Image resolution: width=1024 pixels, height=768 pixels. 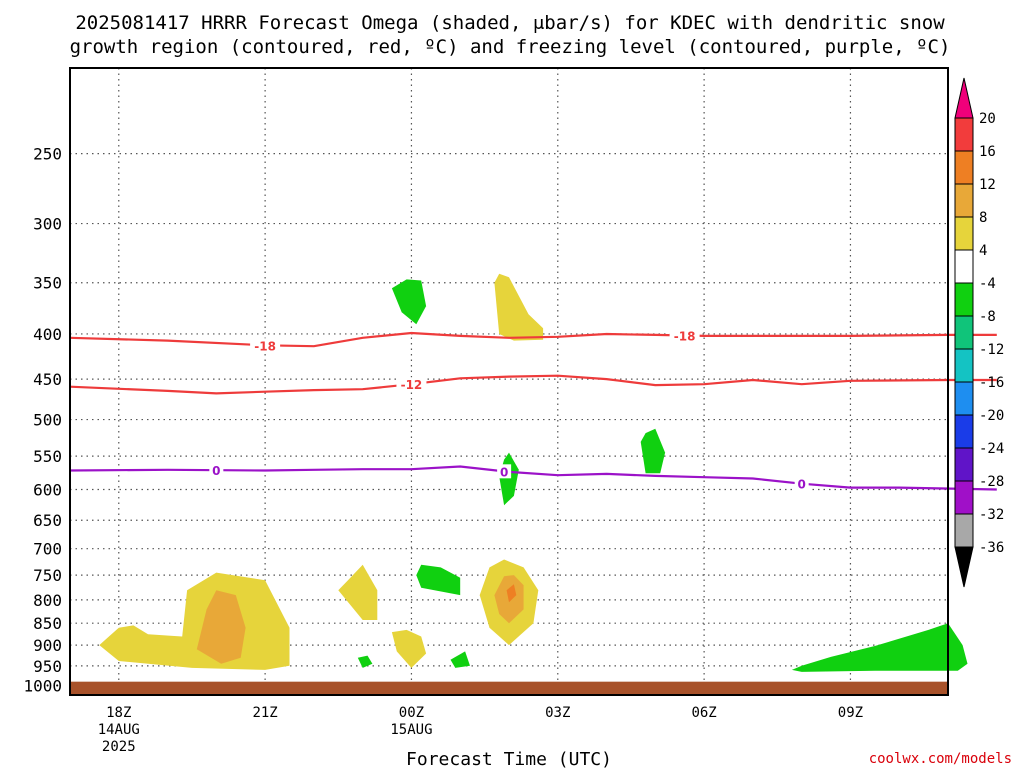 I want to click on y-tick-label: 1000, so click(x=42, y=686).